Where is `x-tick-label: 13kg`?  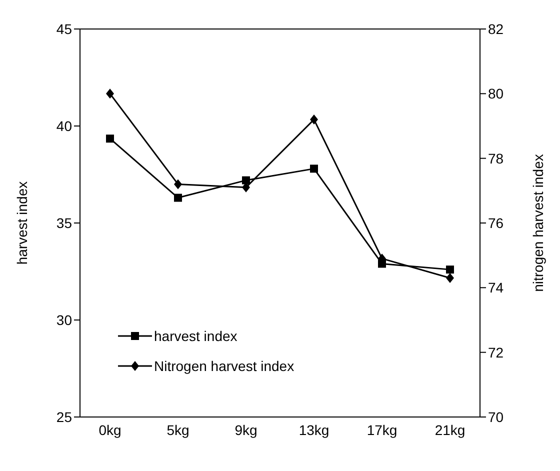 x-tick-label: 13kg is located at coordinates (314, 430).